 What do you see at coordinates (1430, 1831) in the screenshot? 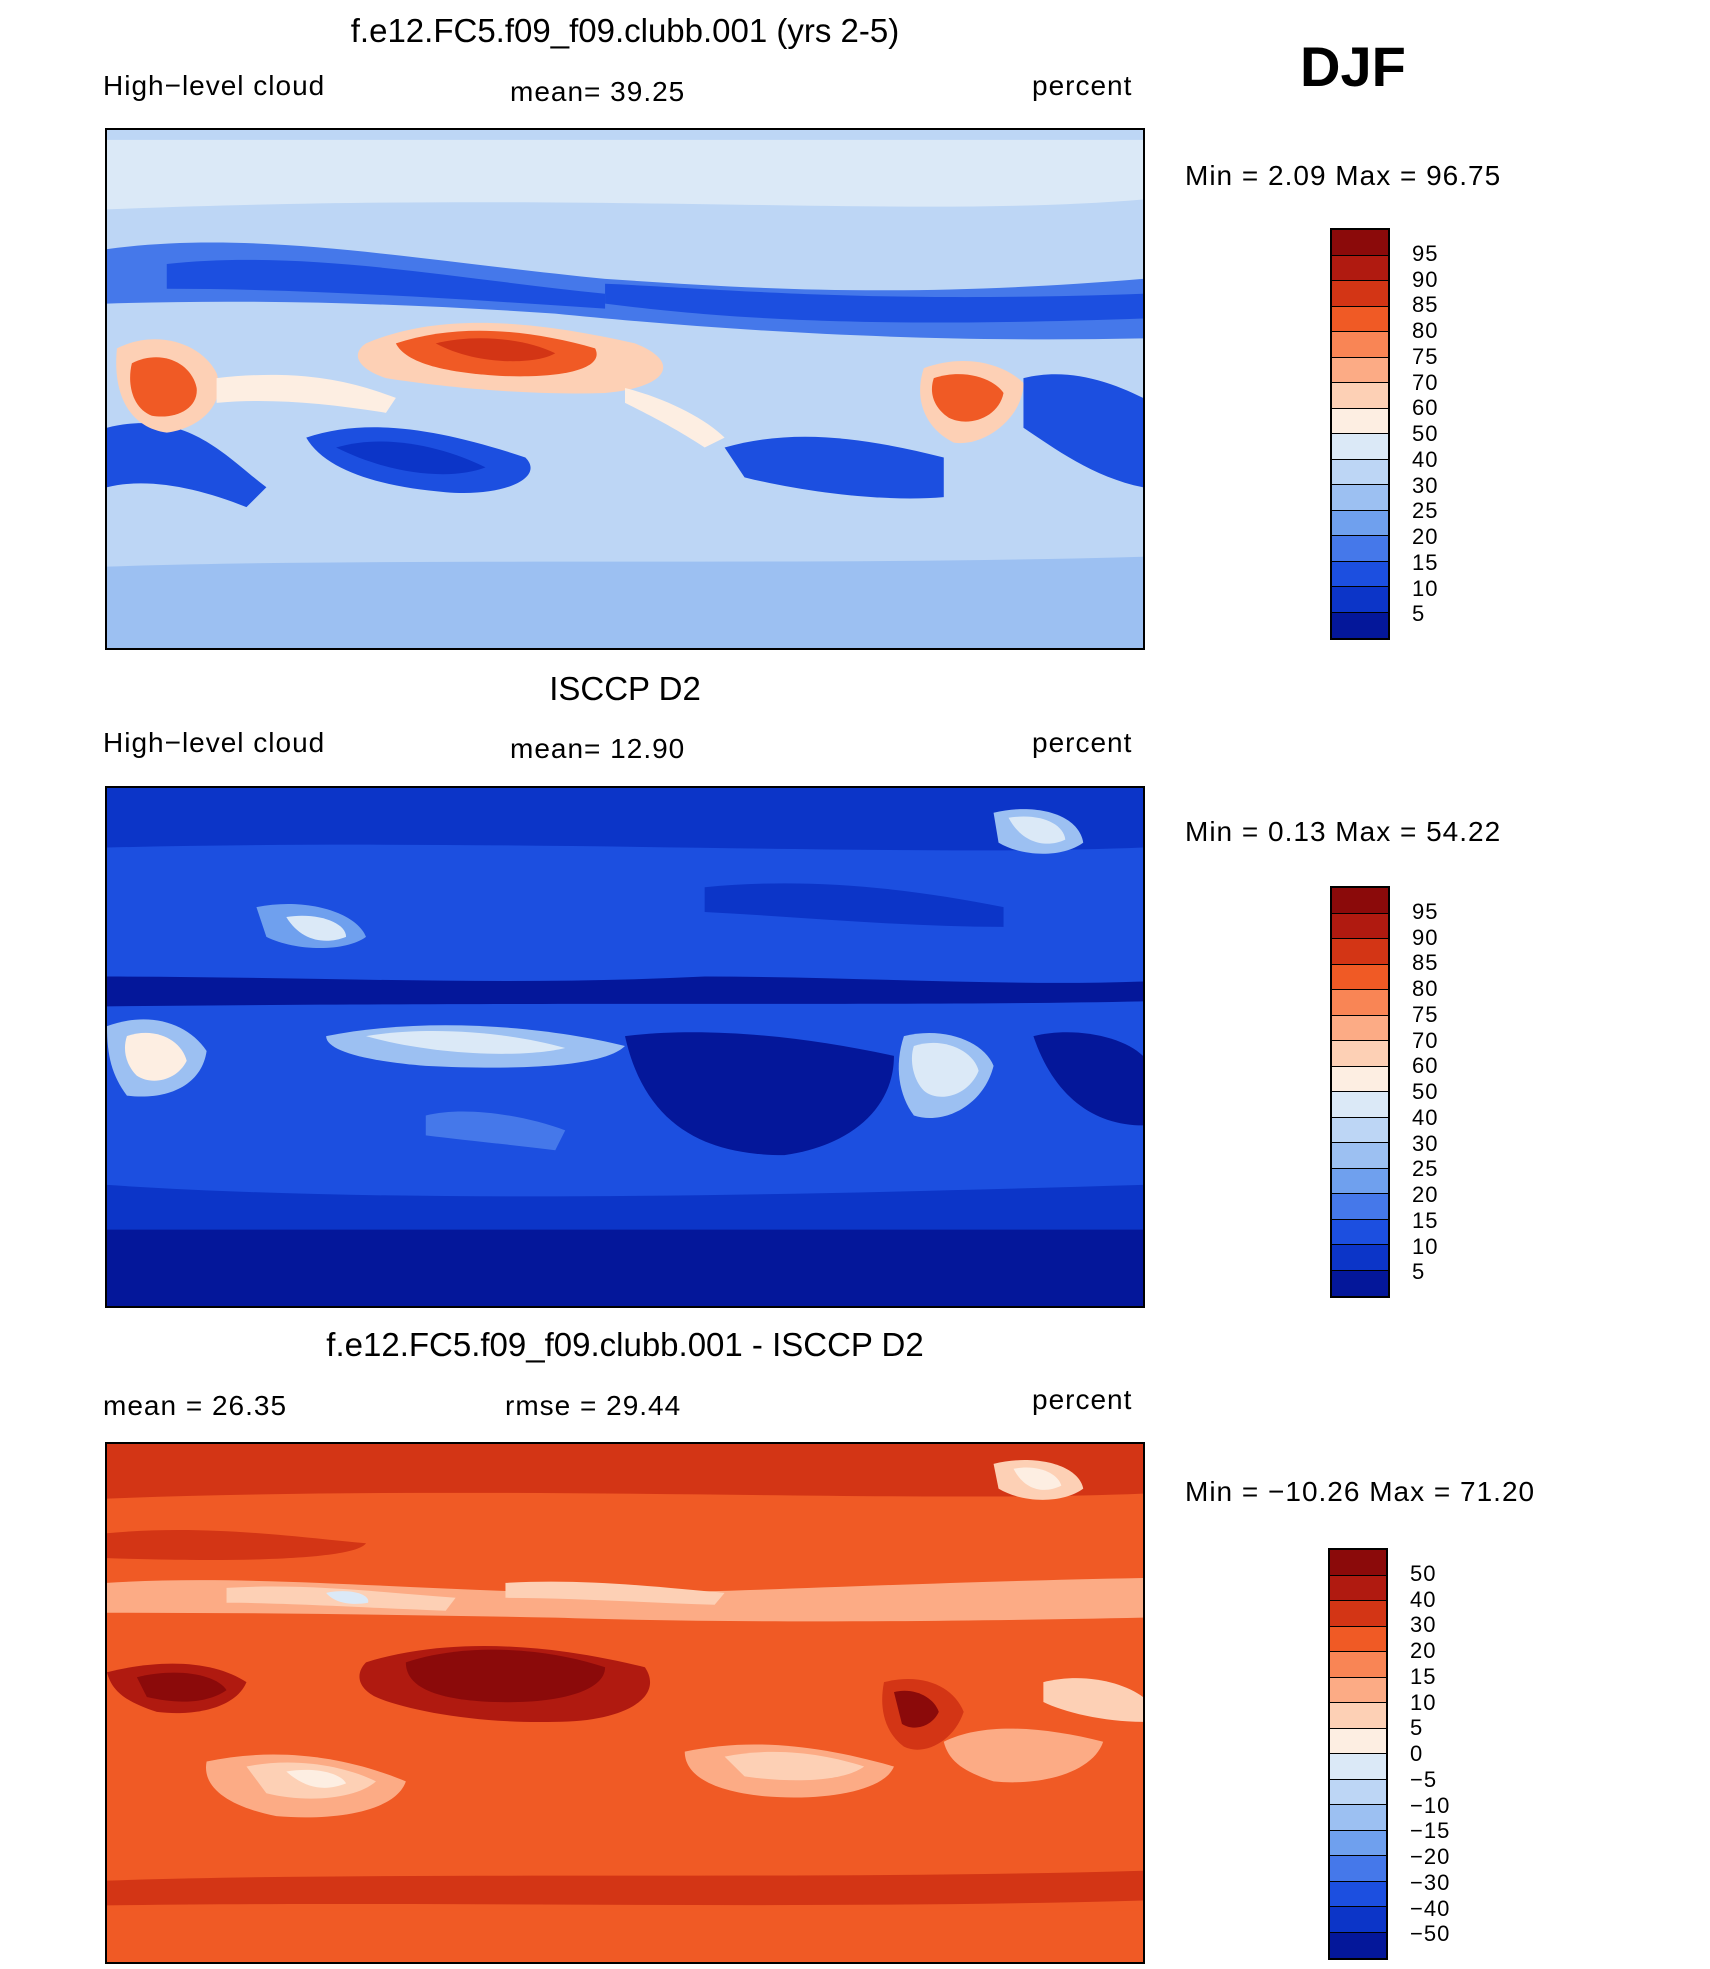
I see `colorbar-tick-label: −15` at bounding box center [1430, 1831].